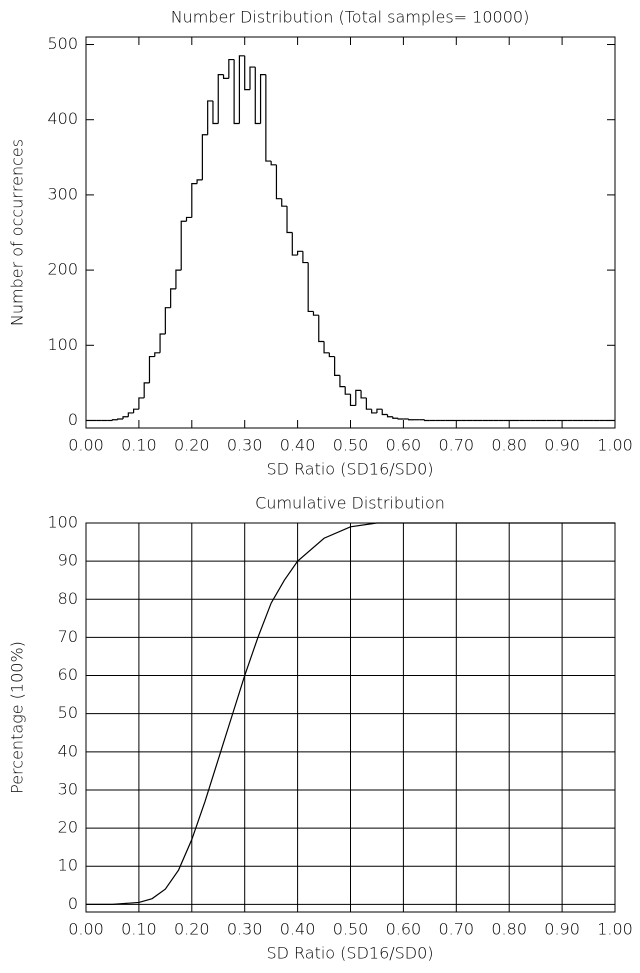 This screenshot has height=973, width=640. I want to click on y-tick-label: 30, so click(68, 788).